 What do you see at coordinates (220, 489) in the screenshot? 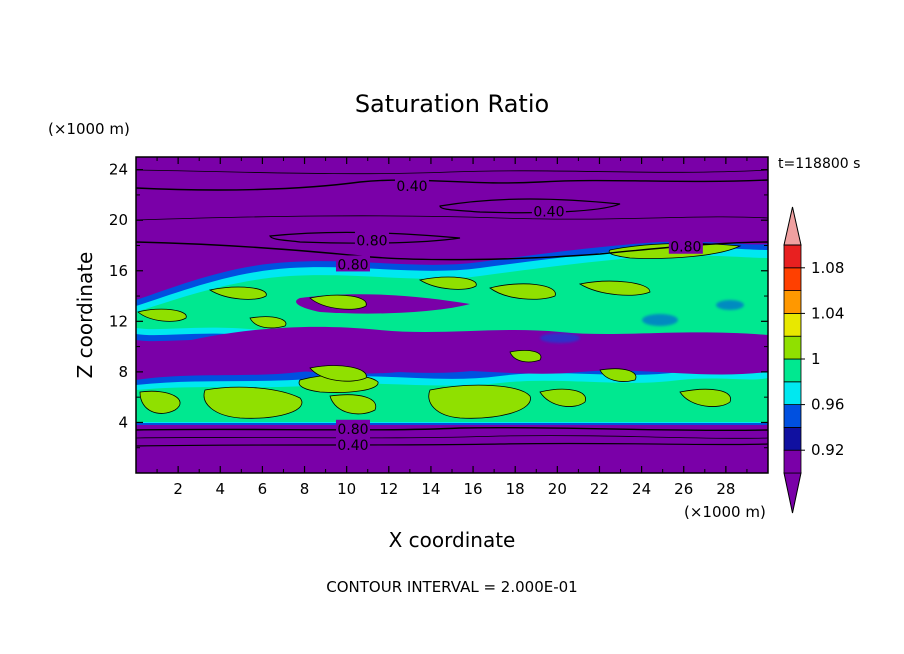
I see `x-tick-label: 4` at bounding box center [220, 489].